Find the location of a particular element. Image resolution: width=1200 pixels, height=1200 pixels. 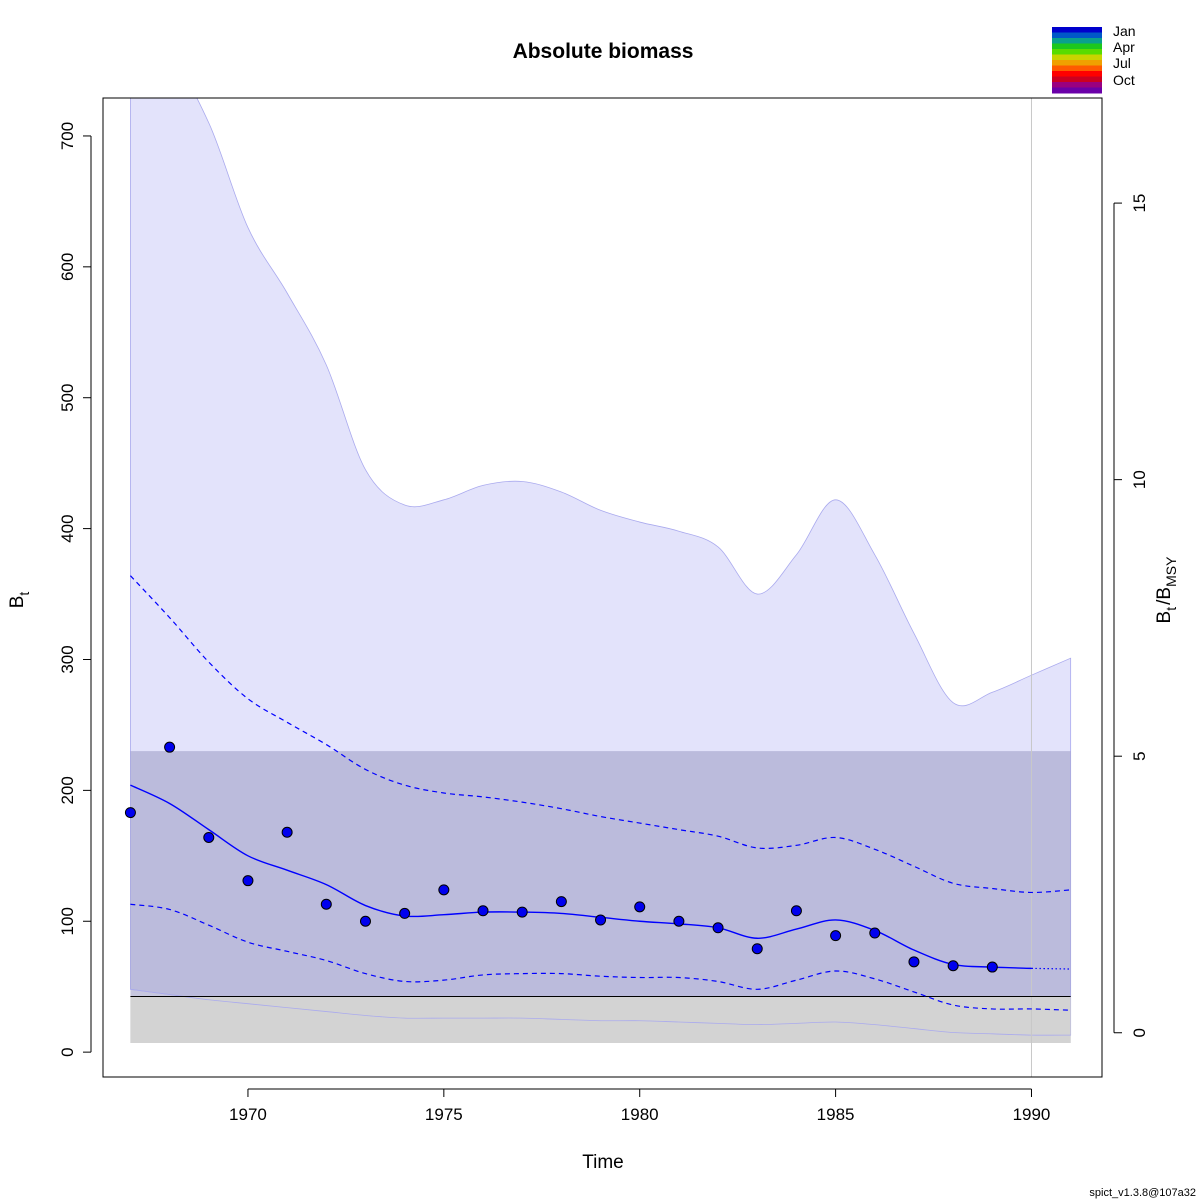

legend-label-oct: Oct is located at coordinates (1124, 80).